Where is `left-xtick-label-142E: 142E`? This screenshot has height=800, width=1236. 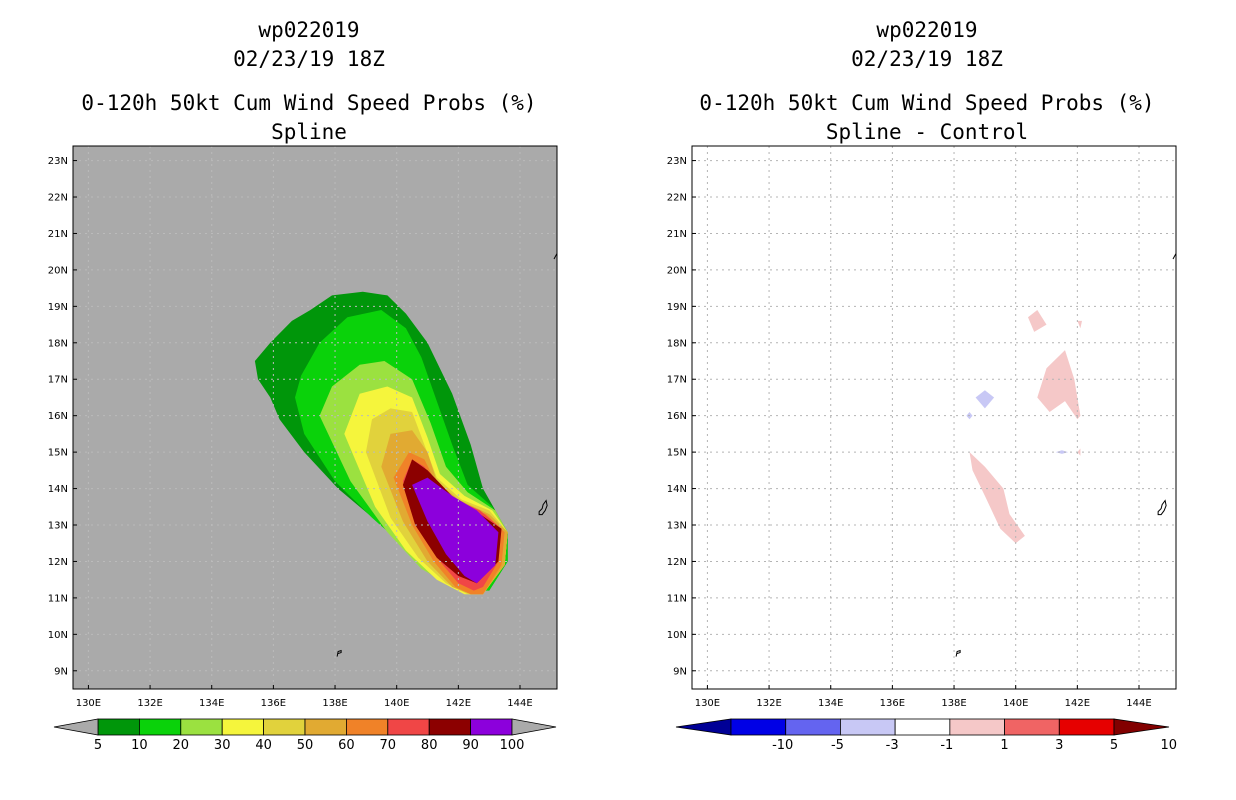 left-xtick-label-142E: 142E is located at coordinates (458, 703).